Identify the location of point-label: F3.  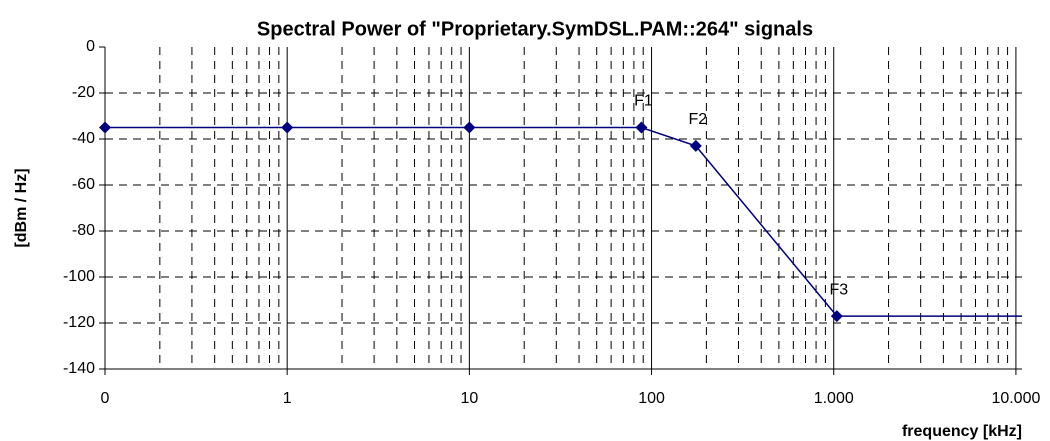
(838, 289).